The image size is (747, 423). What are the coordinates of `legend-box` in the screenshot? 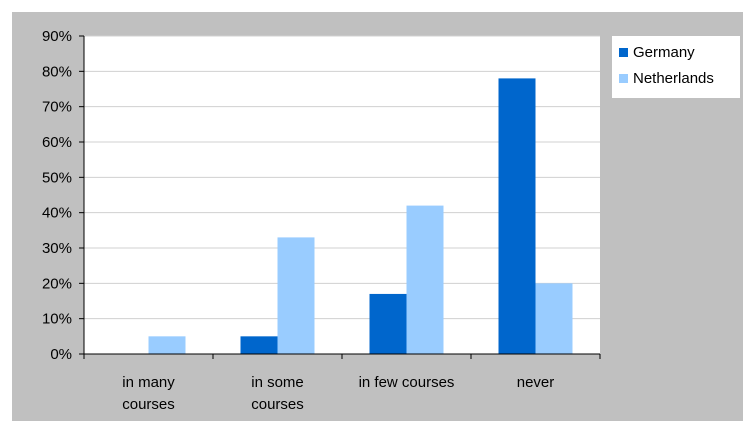 It's located at (676, 67).